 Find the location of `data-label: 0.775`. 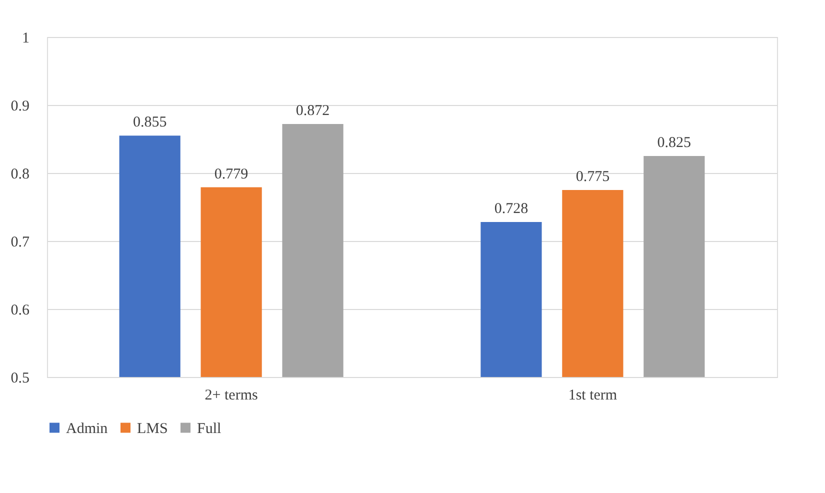

data-label: 0.775 is located at coordinates (593, 177).